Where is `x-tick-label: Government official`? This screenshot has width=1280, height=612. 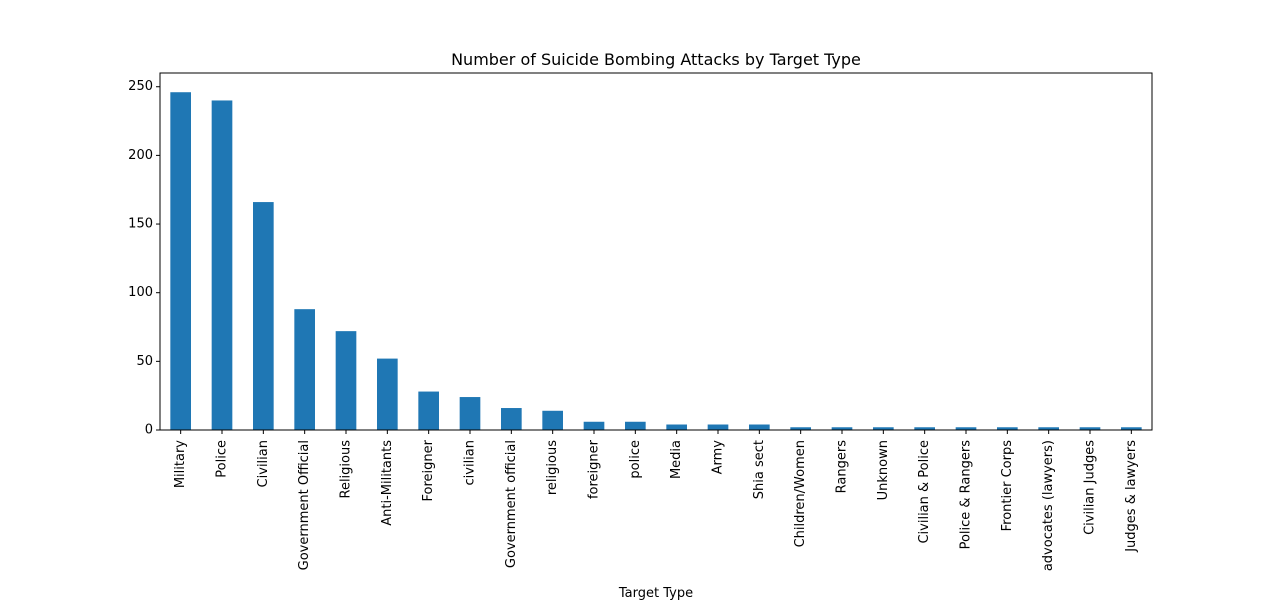 x-tick-label: Government official is located at coordinates (511, 504).